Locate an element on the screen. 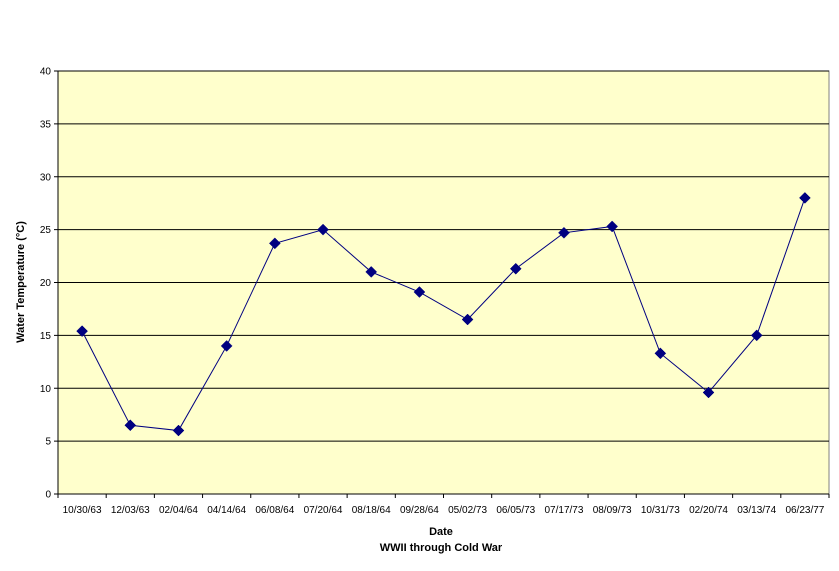 The width and height of the screenshot is (839, 571). y-axis-ticks: 0 5 10 15 20 25 30 35 40 is located at coordinates (49, 284).